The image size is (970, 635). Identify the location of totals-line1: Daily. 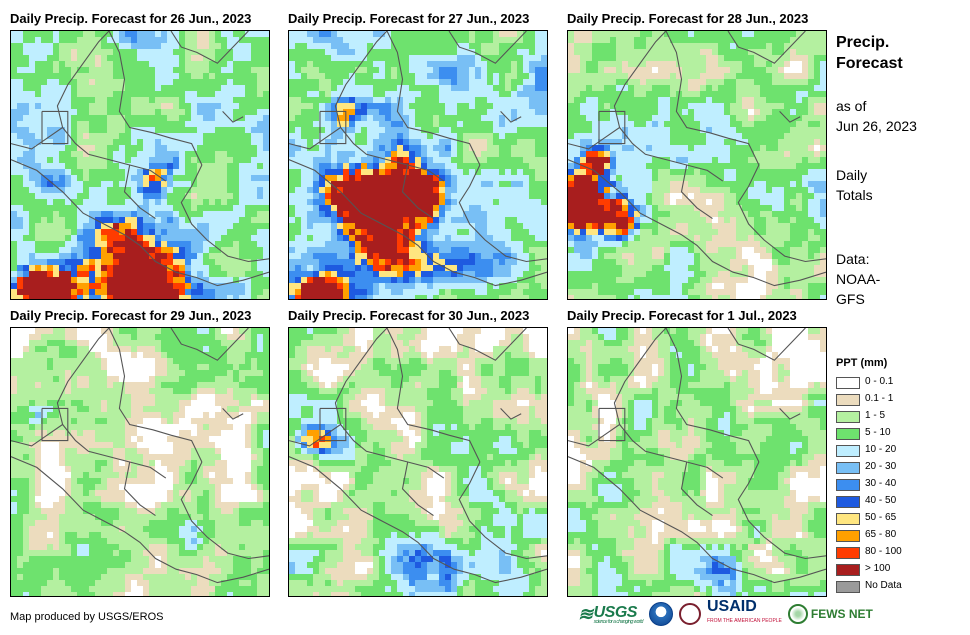
(852, 175).